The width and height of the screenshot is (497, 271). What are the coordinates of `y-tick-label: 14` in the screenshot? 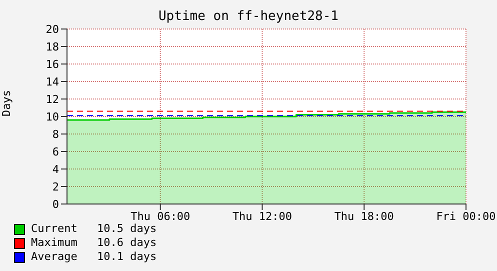 It's located at (53, 81).